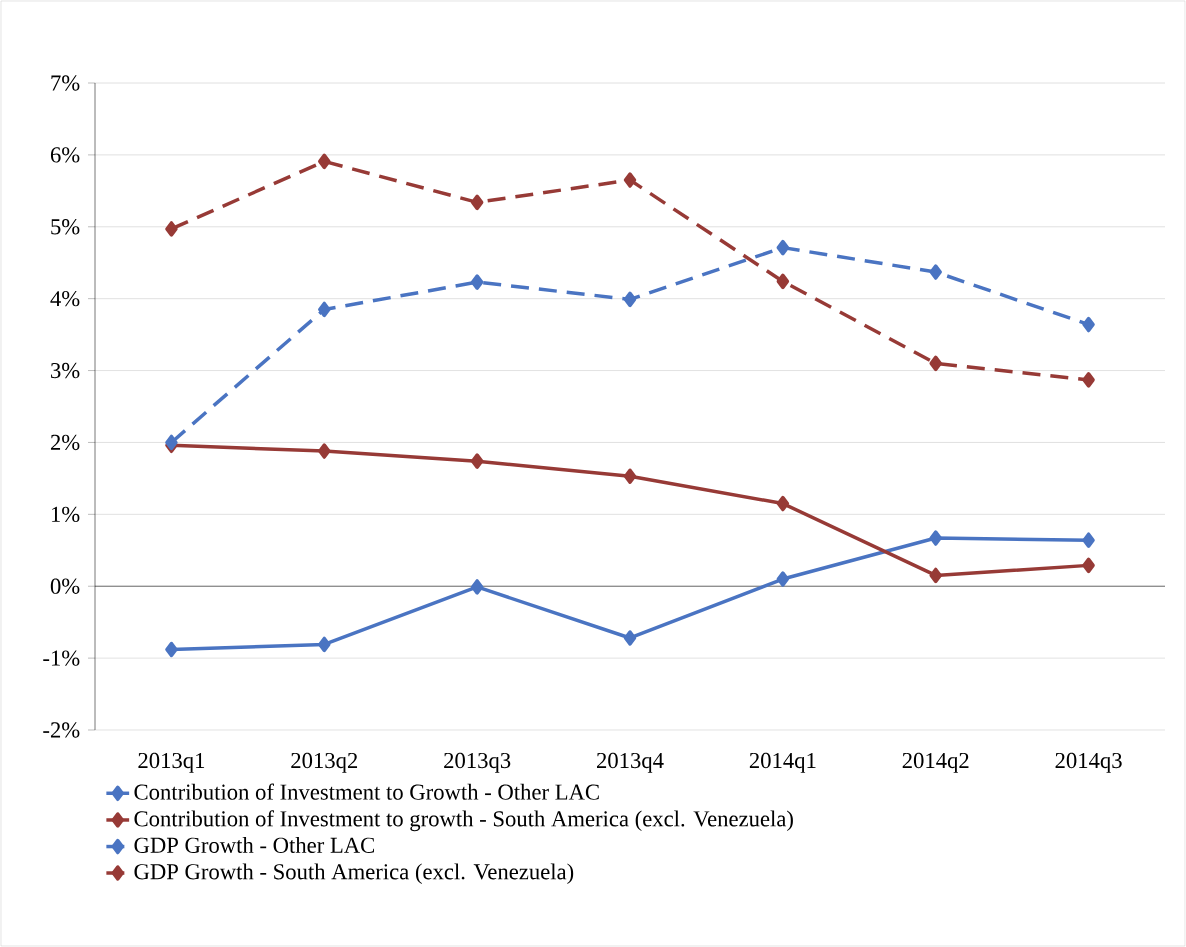 Image resolution: width=1186 pixels, height=947 pixels. Describe the element at coordinates (366, 791) in the screenshot. I see `legend-label: Contribution of Investment to Growth - Other LAC` at that location.